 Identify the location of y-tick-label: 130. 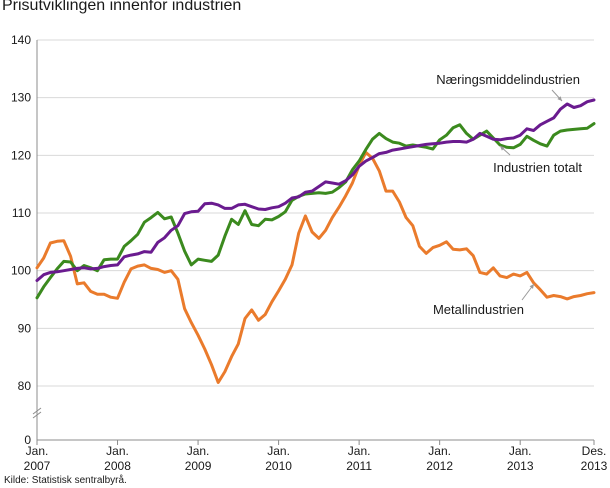
(21, 98).